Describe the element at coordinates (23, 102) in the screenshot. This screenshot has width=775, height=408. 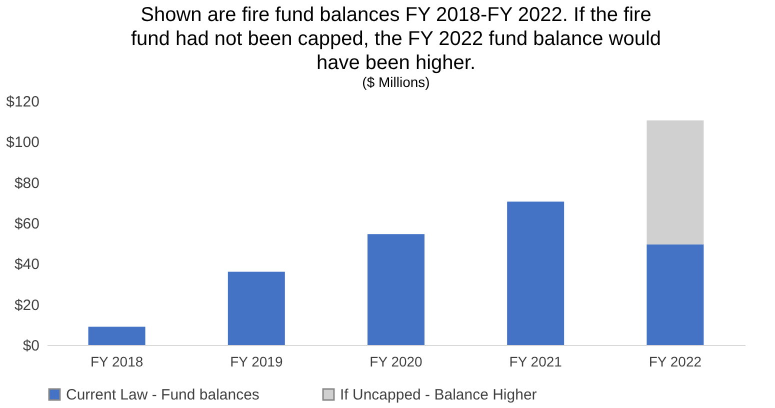
I see `y-tick-label: $120` at that location.